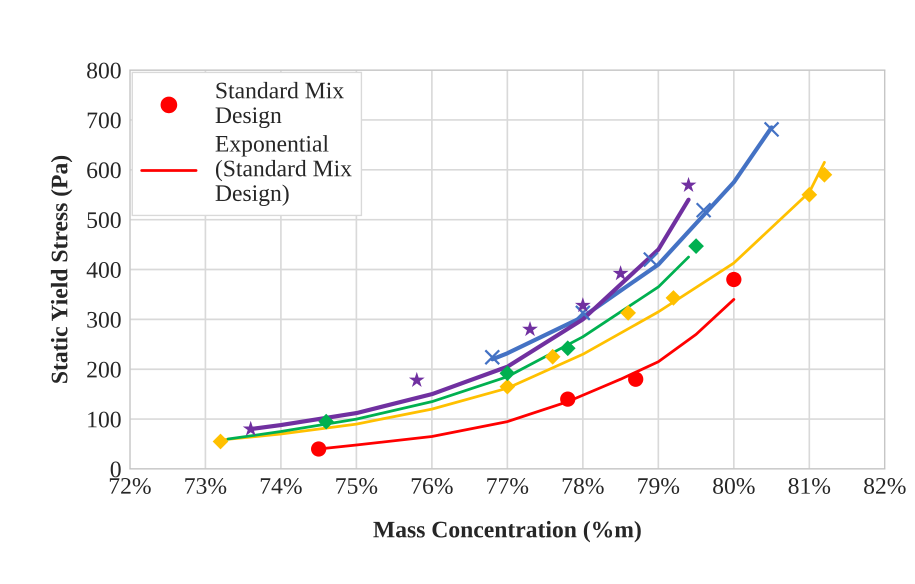 This screenshot has height=584, width=915. What do you see at coordinates (104, 70) in the screenshot?
I see `y-tick-label: 800` at bounding box center [104, 70].